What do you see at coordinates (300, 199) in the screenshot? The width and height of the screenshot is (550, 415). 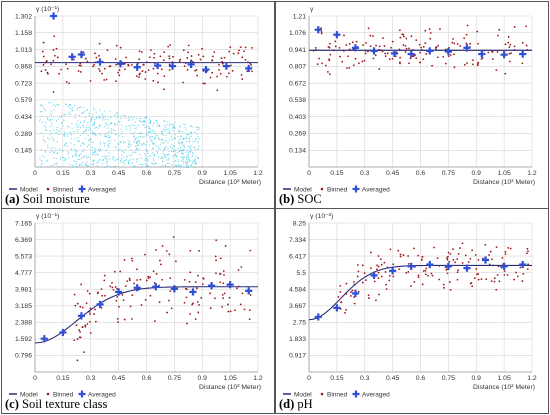 I see `panel-caption: (b) SOC` at bounding box center [300, 199].